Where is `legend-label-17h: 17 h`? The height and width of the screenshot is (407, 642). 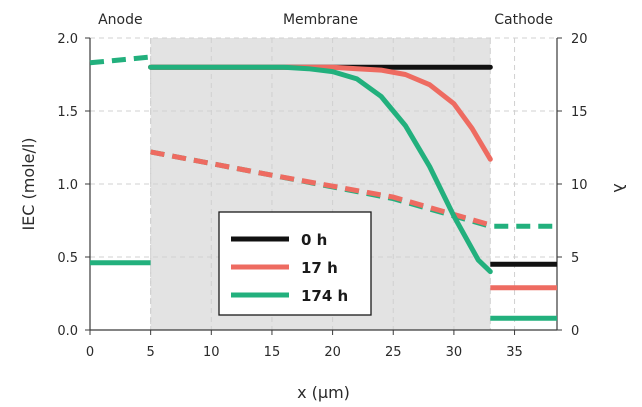
legend-label-17h: 17 h is located at coordinates (319, 268).